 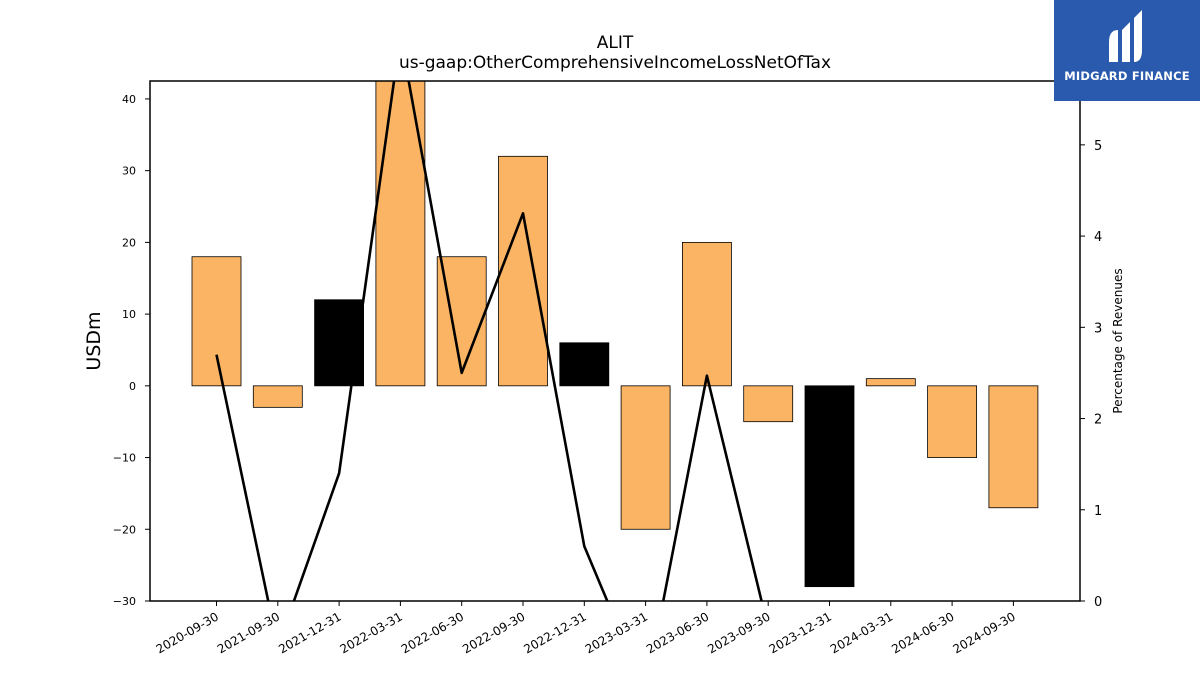 What do you see at coordinates (124, 601) in the screenshot?
I see `y-tick-label: −30` at bounding box center [124, 601].